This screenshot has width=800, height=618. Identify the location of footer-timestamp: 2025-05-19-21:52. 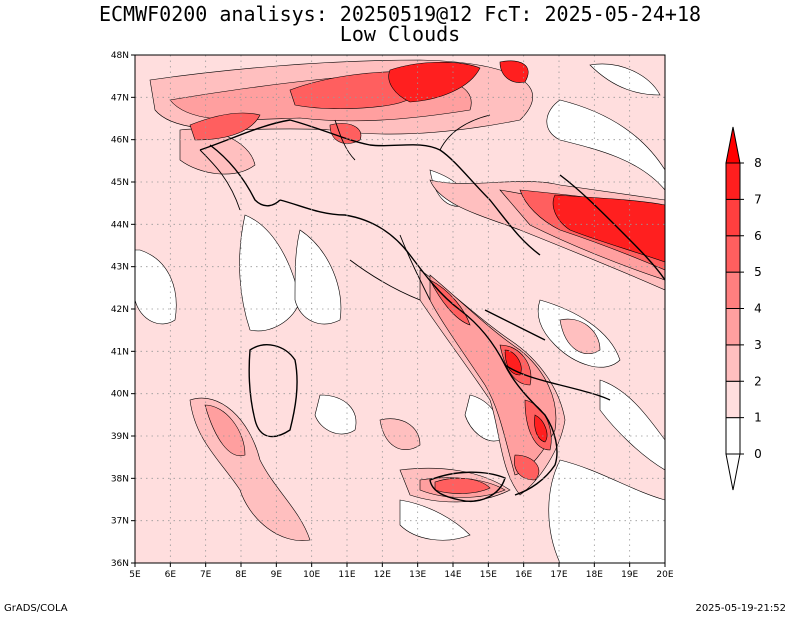
(740, 608).